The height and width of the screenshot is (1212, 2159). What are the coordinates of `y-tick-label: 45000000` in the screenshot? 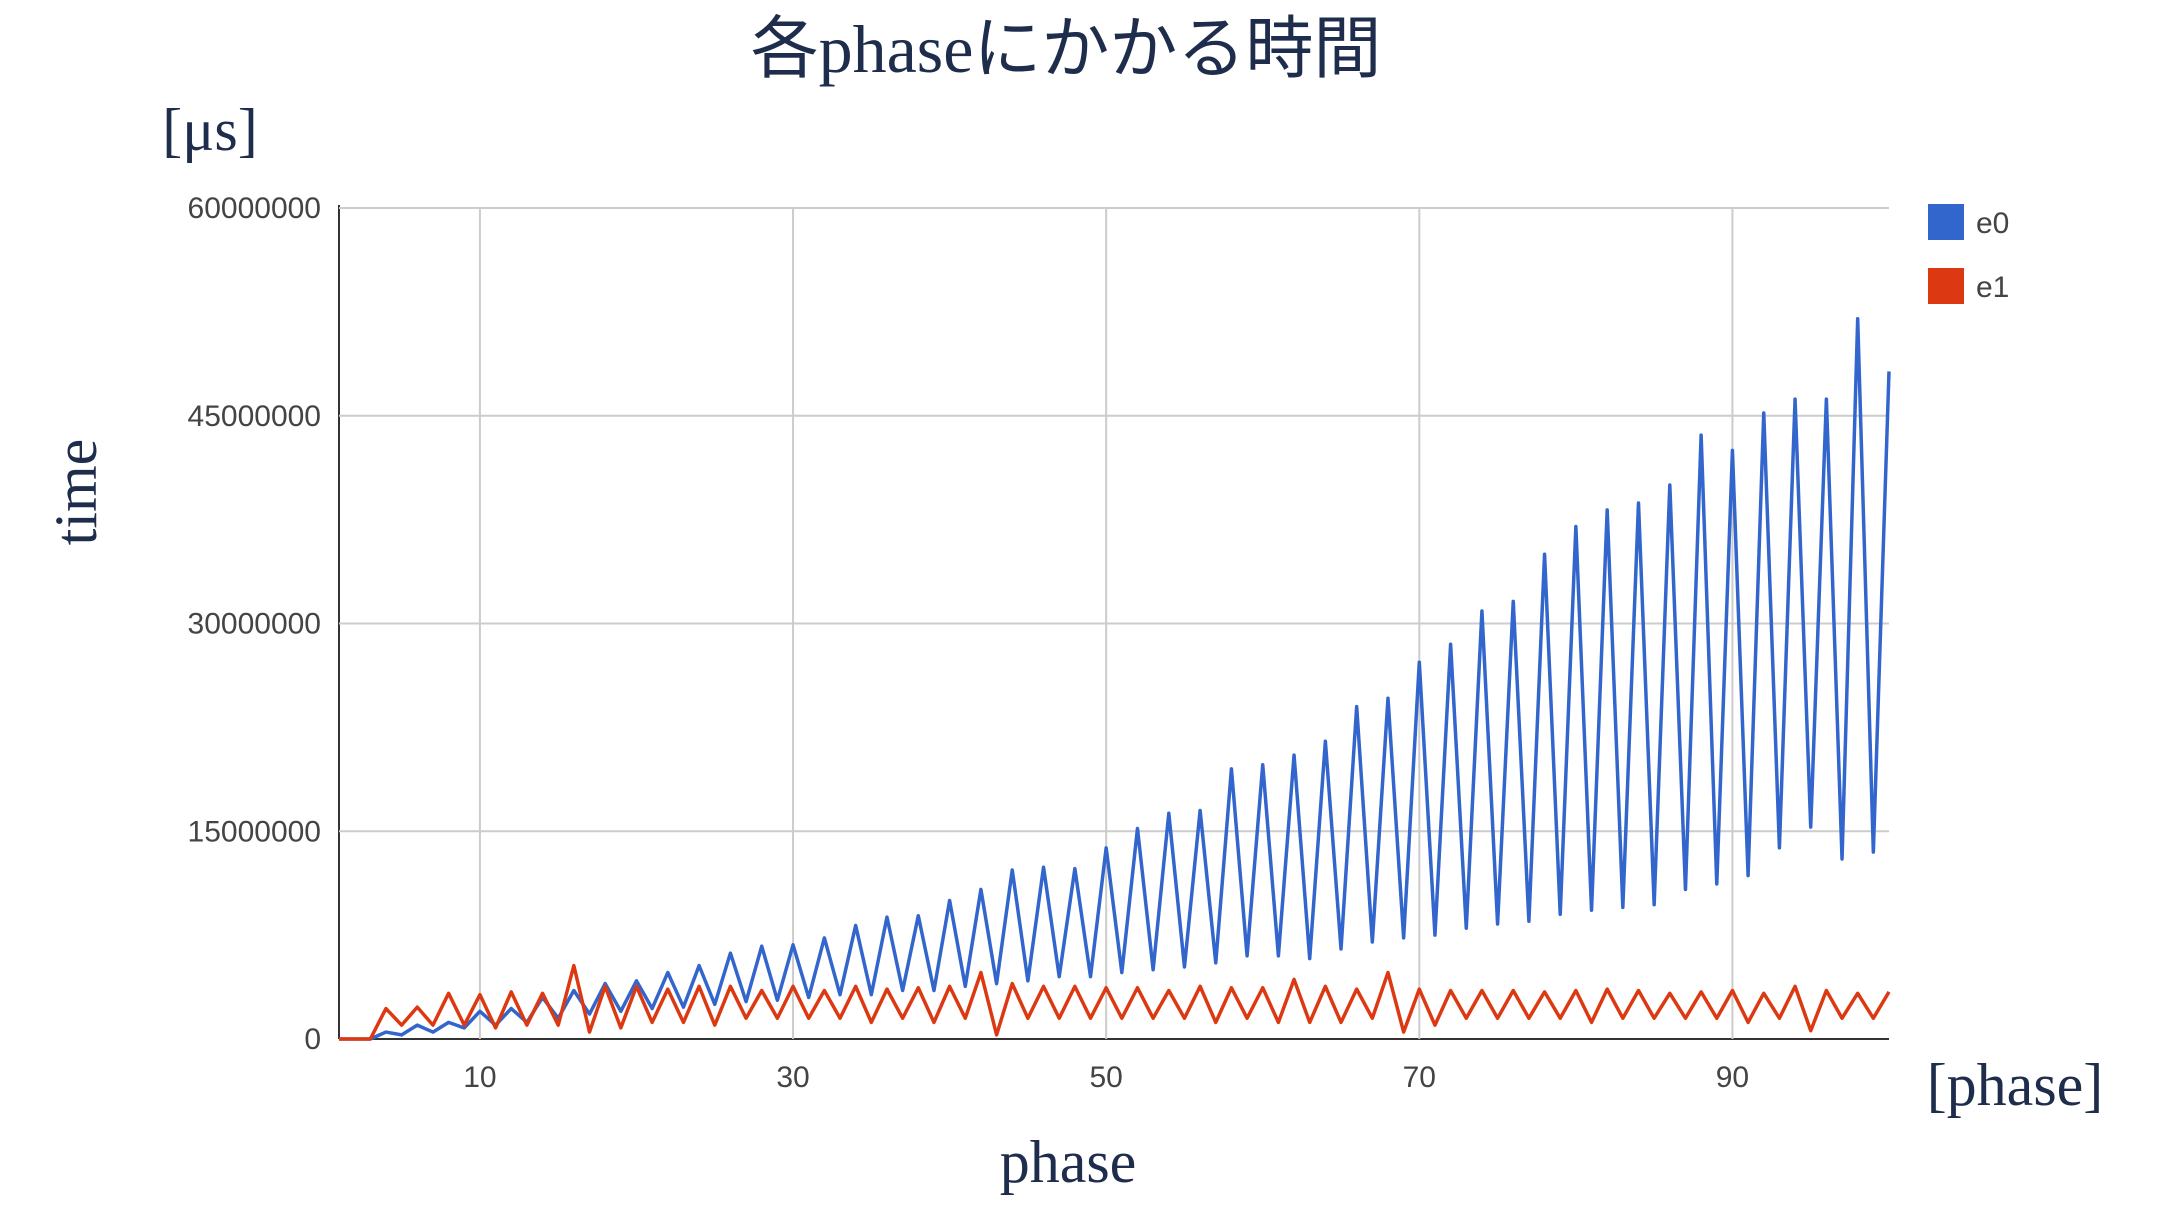 It's located at (254, 416).